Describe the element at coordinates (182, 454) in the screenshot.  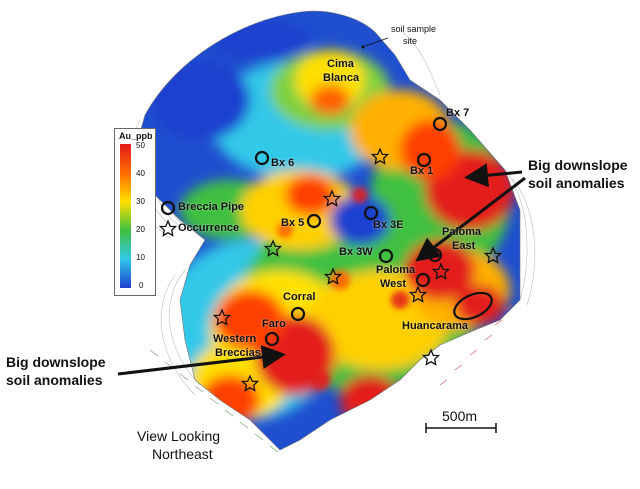
I see `view-direction-line2: Northeast` at that location.